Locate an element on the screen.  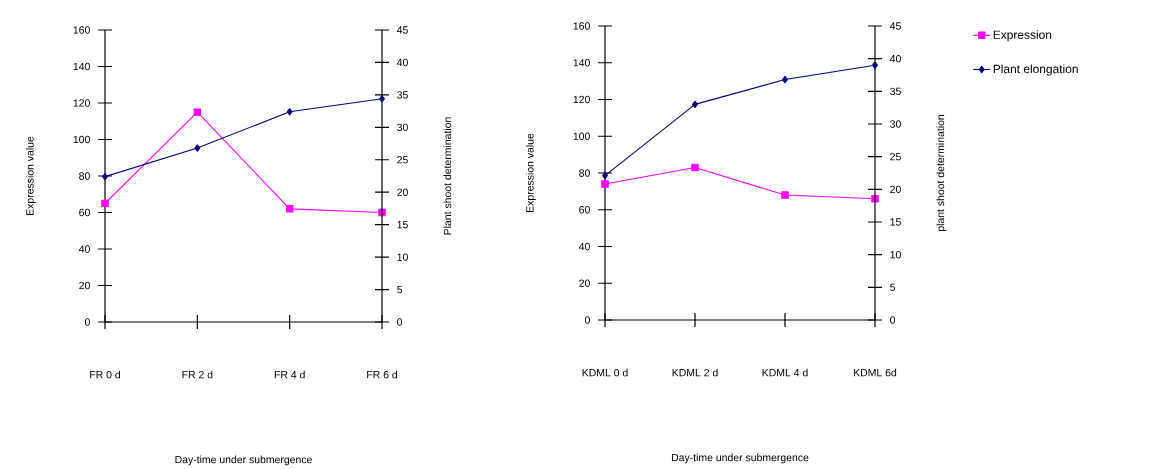
x-tick-label: FR 4 d is located at coordinates (289, 374).